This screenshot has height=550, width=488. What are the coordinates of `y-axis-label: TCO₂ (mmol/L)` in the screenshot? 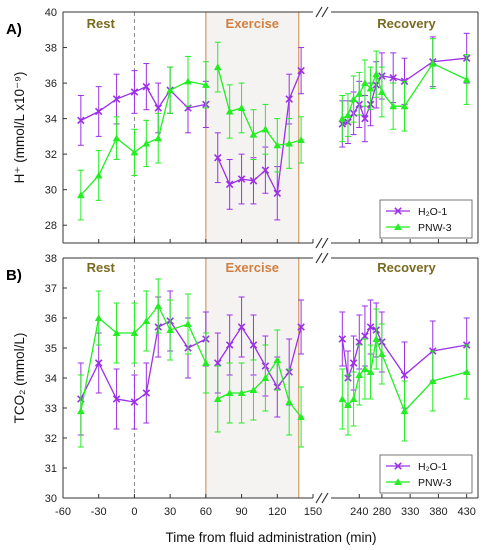 It's located at (19, 378).